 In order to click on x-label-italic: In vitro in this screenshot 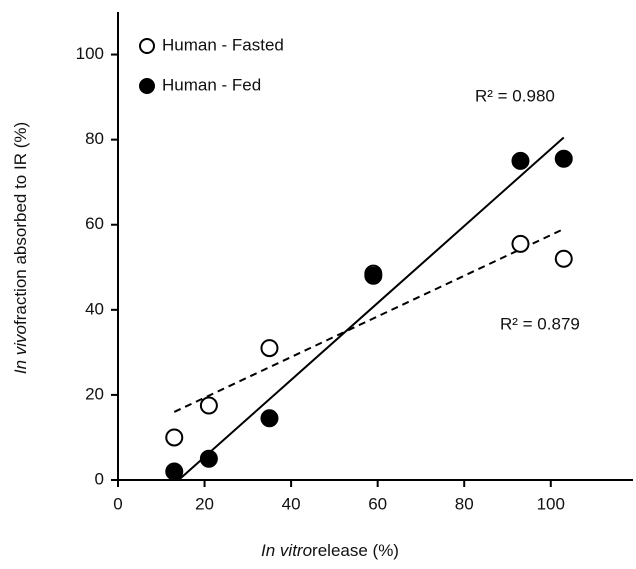, I will do `click(286, 550)`.